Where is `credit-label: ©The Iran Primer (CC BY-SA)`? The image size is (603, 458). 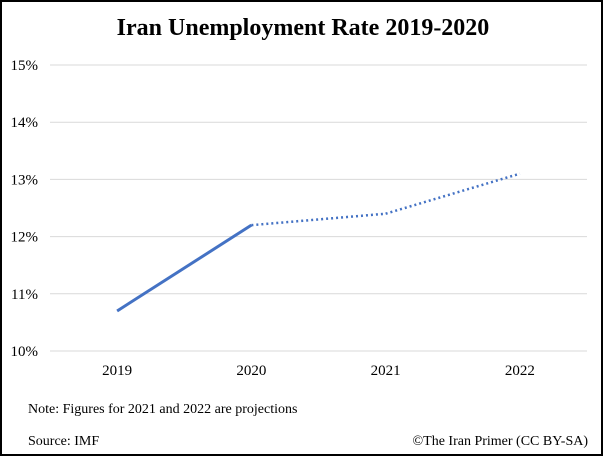
credit-label: ©The Iran Primer (CC BY-SA) is located at coordinates (501, 441).